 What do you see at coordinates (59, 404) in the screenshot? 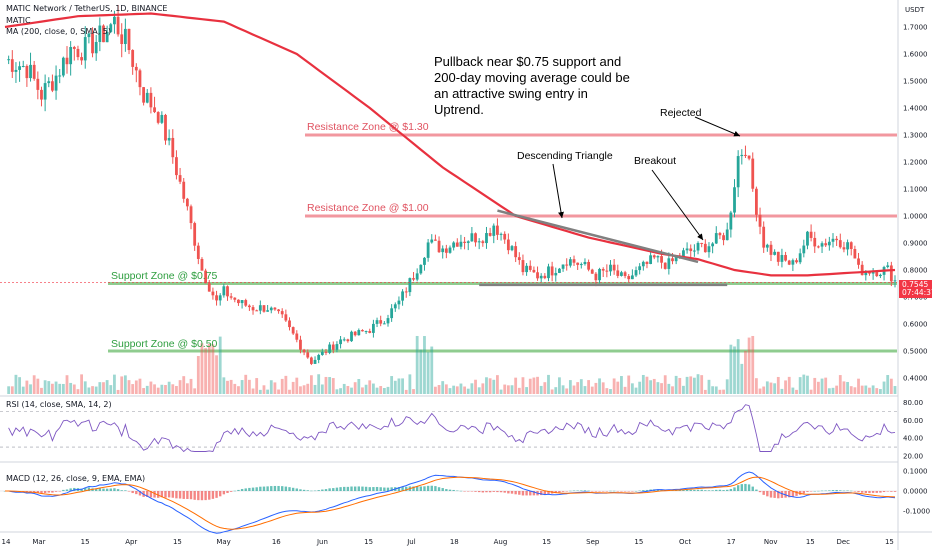
I see `rsi-legend-text: RSI (14, close, SMA, 14, 2)` at bounding box center [59, 404].